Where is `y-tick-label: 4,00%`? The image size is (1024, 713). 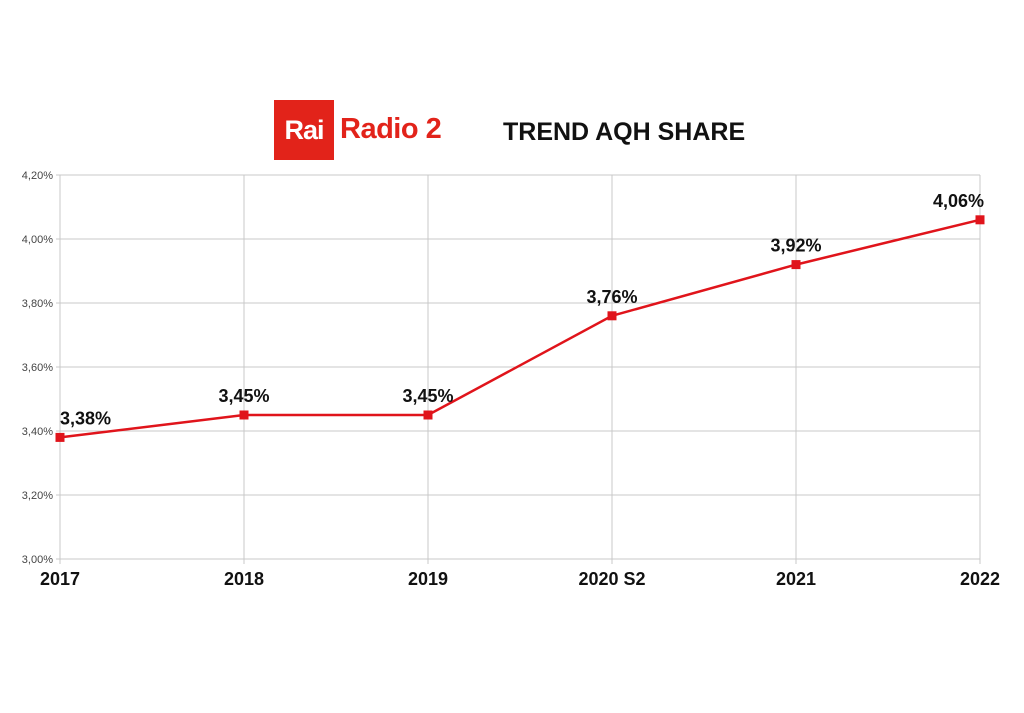 y-tick-label: 4,00% is located at coordinates (37, 240).